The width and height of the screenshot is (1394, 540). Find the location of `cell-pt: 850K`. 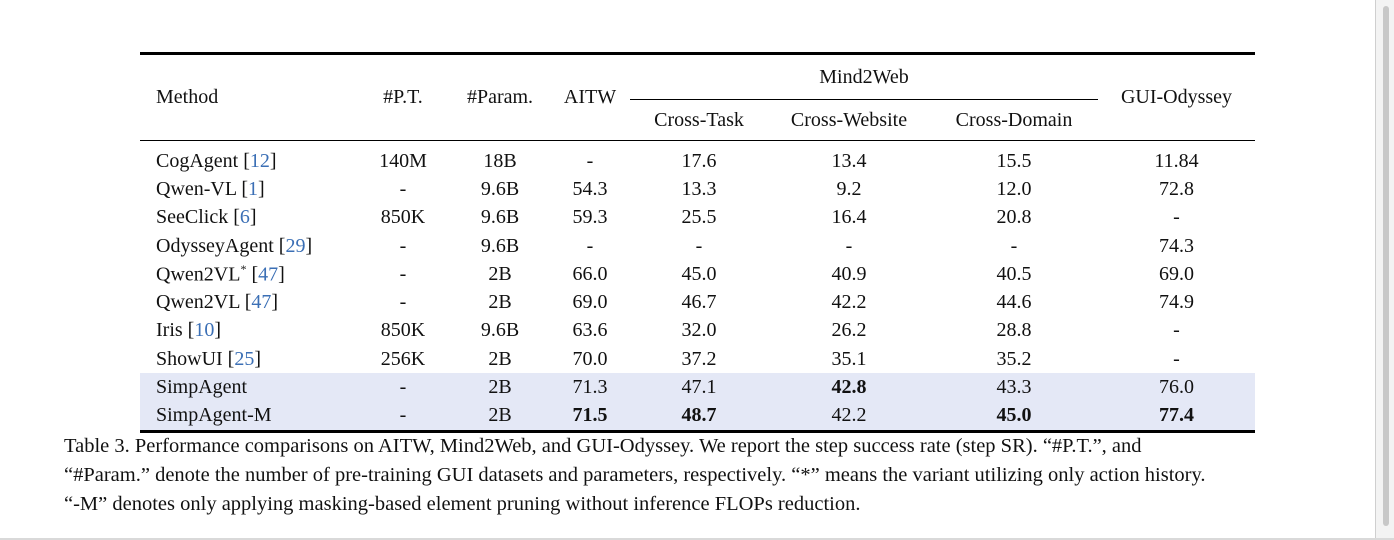

cell-pt: 850K is located at coordinates (403, 330).